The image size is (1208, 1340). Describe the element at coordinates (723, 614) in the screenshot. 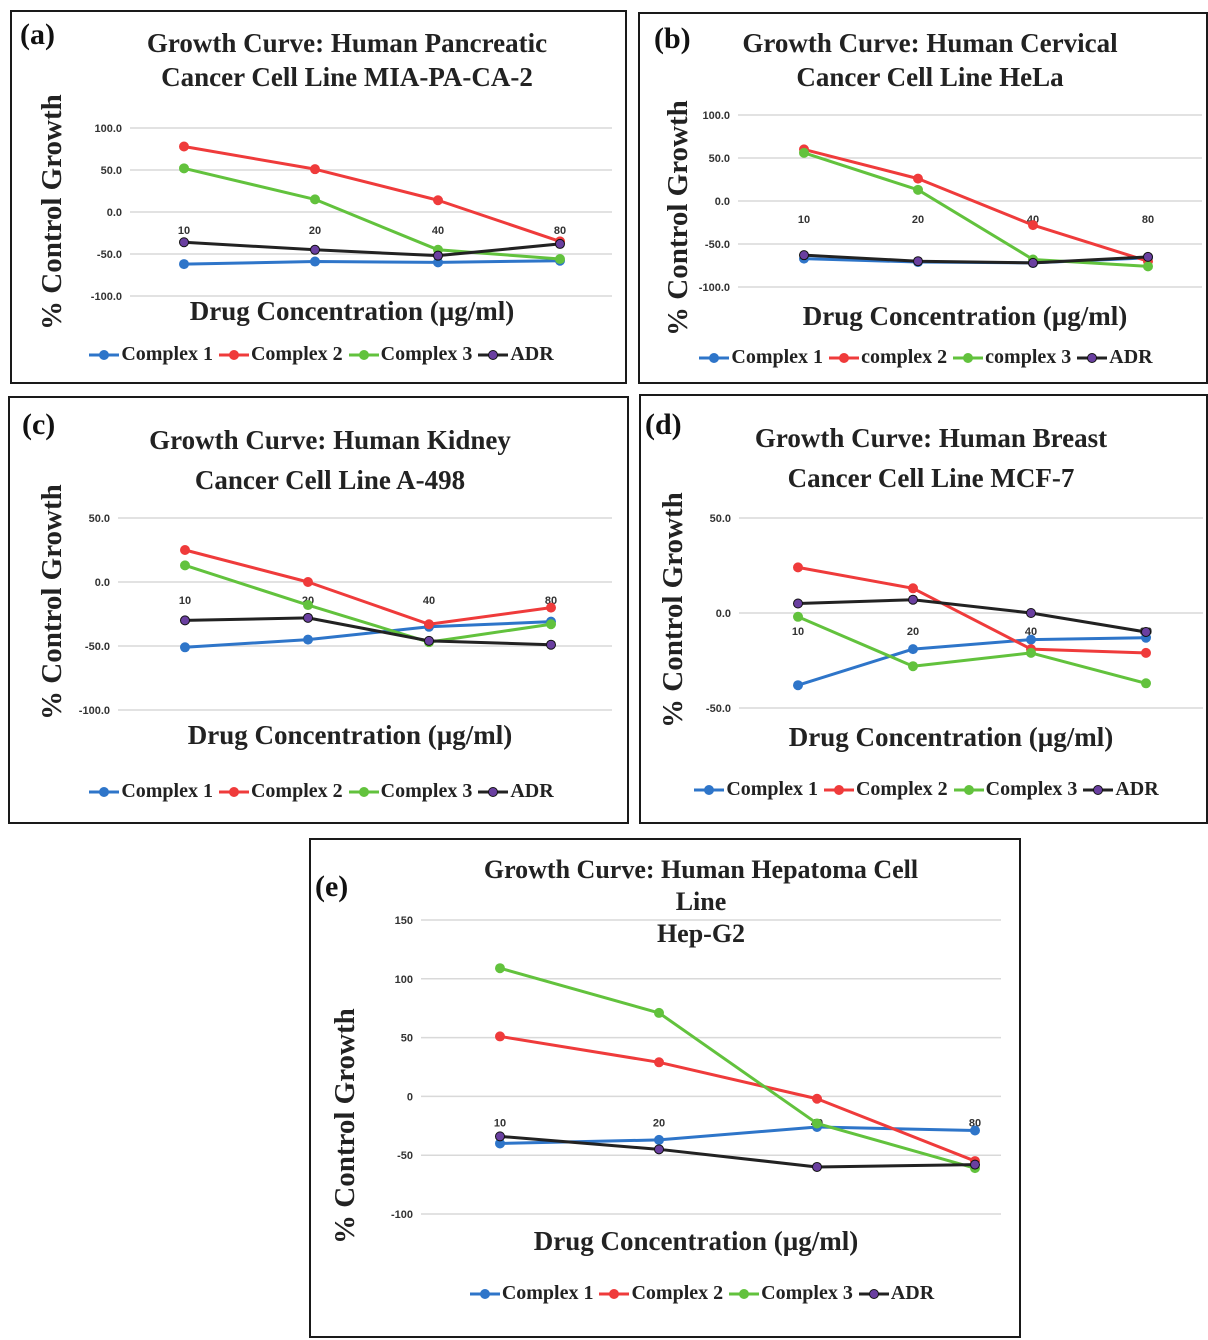

I see `y-tick-label: 0.0` at that location.